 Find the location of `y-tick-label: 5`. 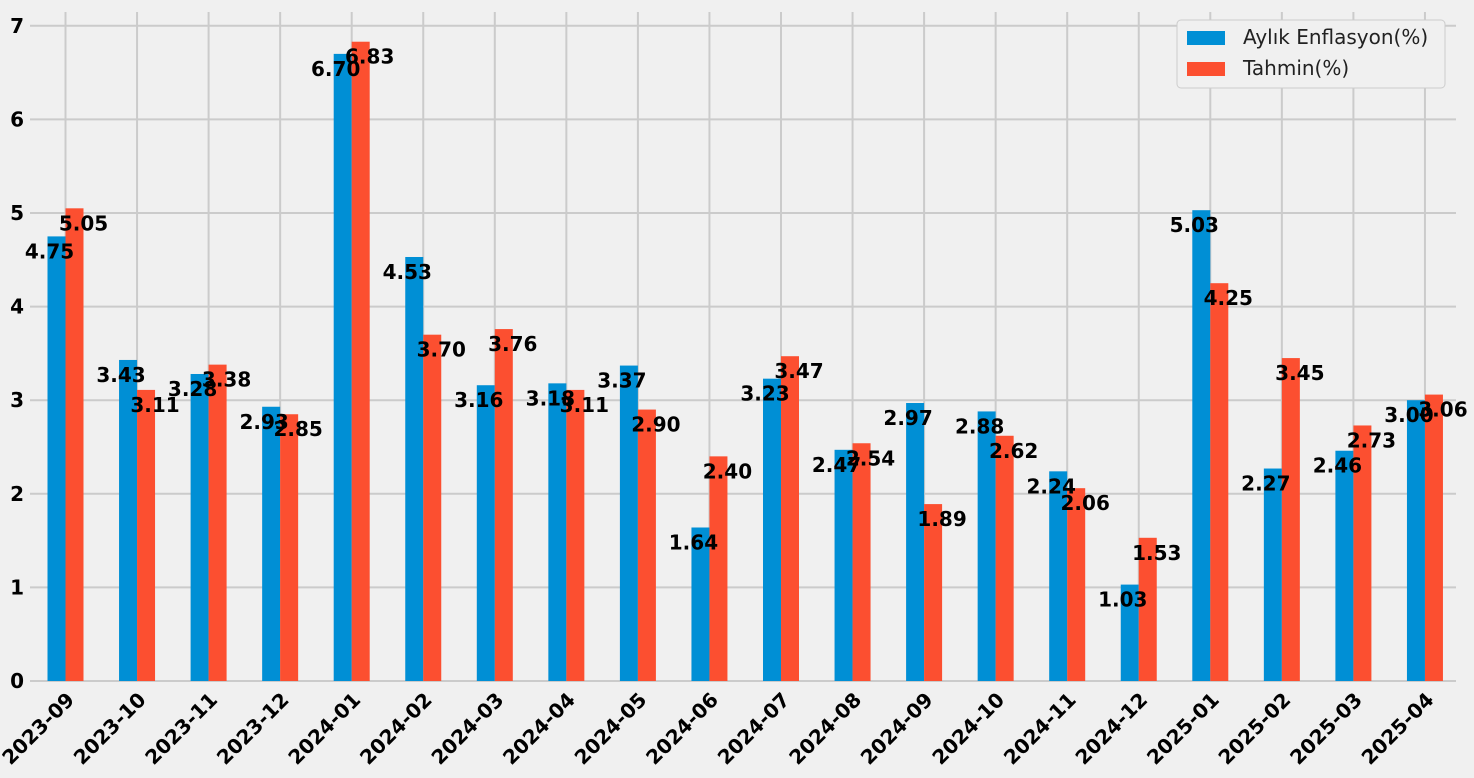

y-tick-label: 5 is located at coordinates (17, 213).